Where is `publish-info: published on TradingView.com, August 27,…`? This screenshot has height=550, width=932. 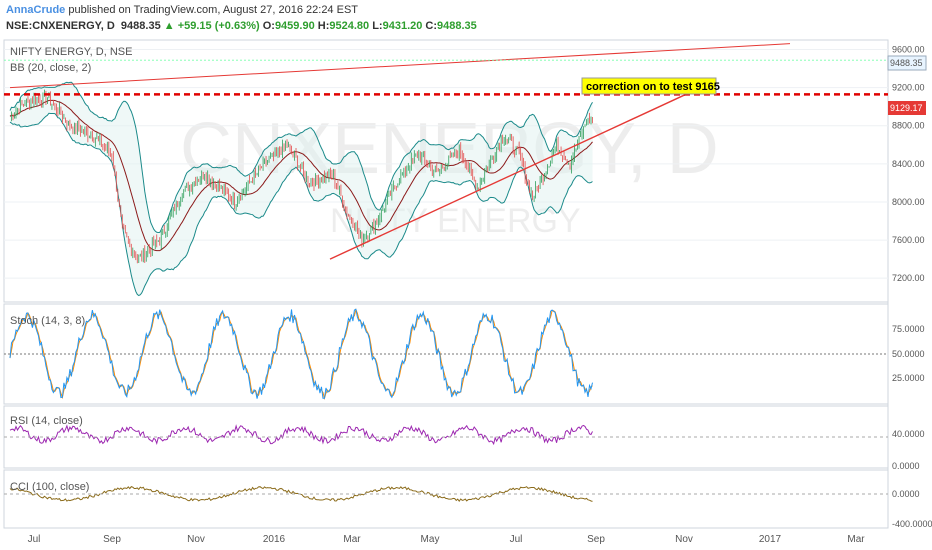
publish-info: published on TradingView.com, August 27,… is located at coordinates (212, 10).